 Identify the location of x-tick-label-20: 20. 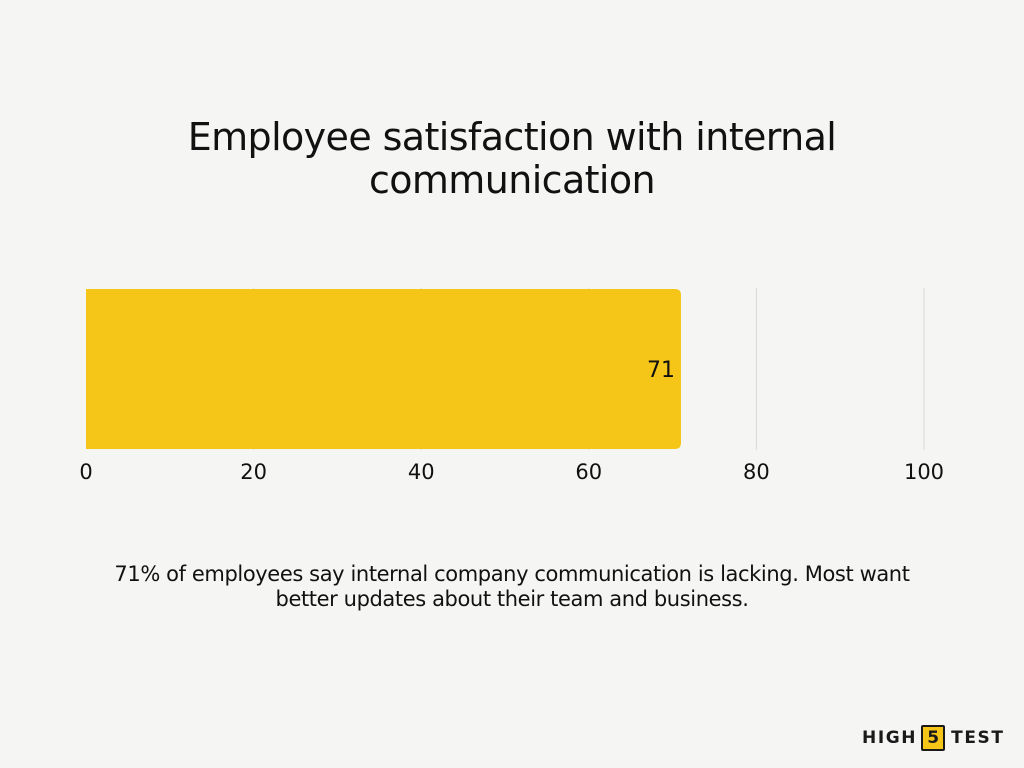
(253, 472).